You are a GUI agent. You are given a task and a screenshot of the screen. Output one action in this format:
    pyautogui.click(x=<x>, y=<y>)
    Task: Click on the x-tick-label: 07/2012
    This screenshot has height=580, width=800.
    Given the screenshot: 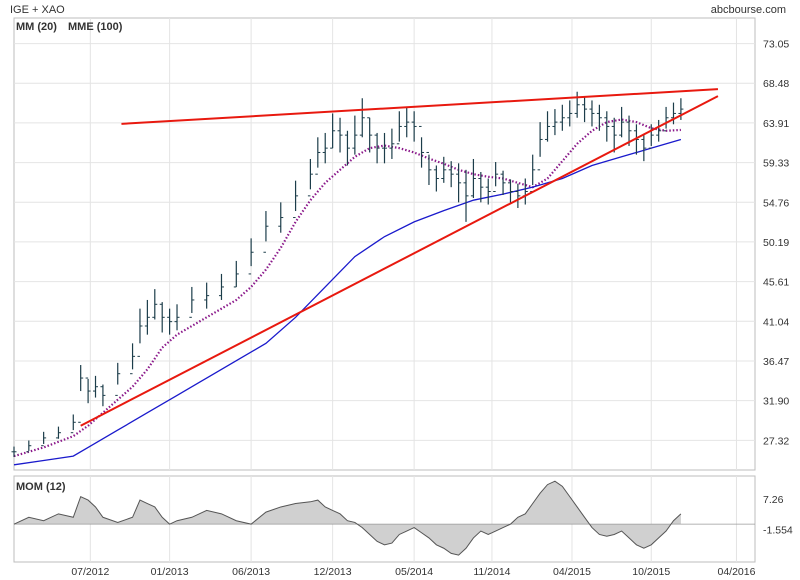 What is the action you would take?
    pyautogui.click(x=90, y=572)
    